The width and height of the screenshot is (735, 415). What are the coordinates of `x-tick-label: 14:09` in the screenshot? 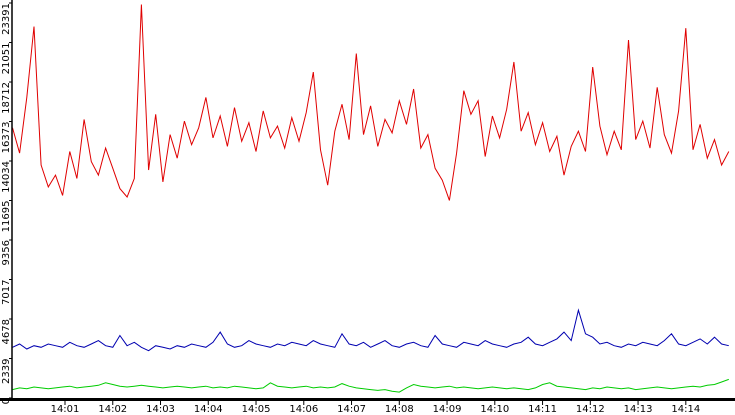 It's located at (447, 409).